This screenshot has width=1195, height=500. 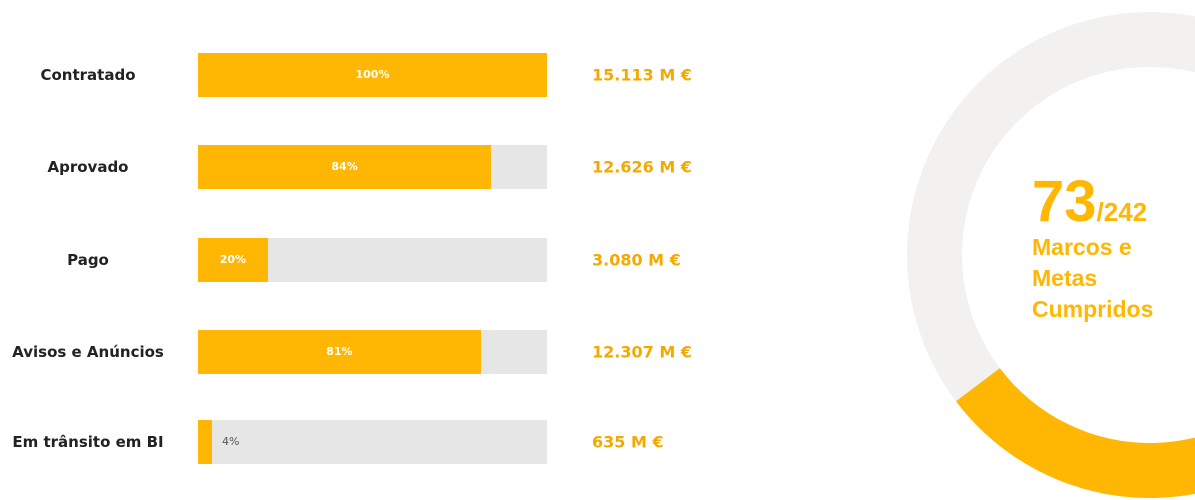 What do you see at coordinates (88, 167) in the screenshot?
I see `category-label: Aprovado` at bounding box center [88, 167].